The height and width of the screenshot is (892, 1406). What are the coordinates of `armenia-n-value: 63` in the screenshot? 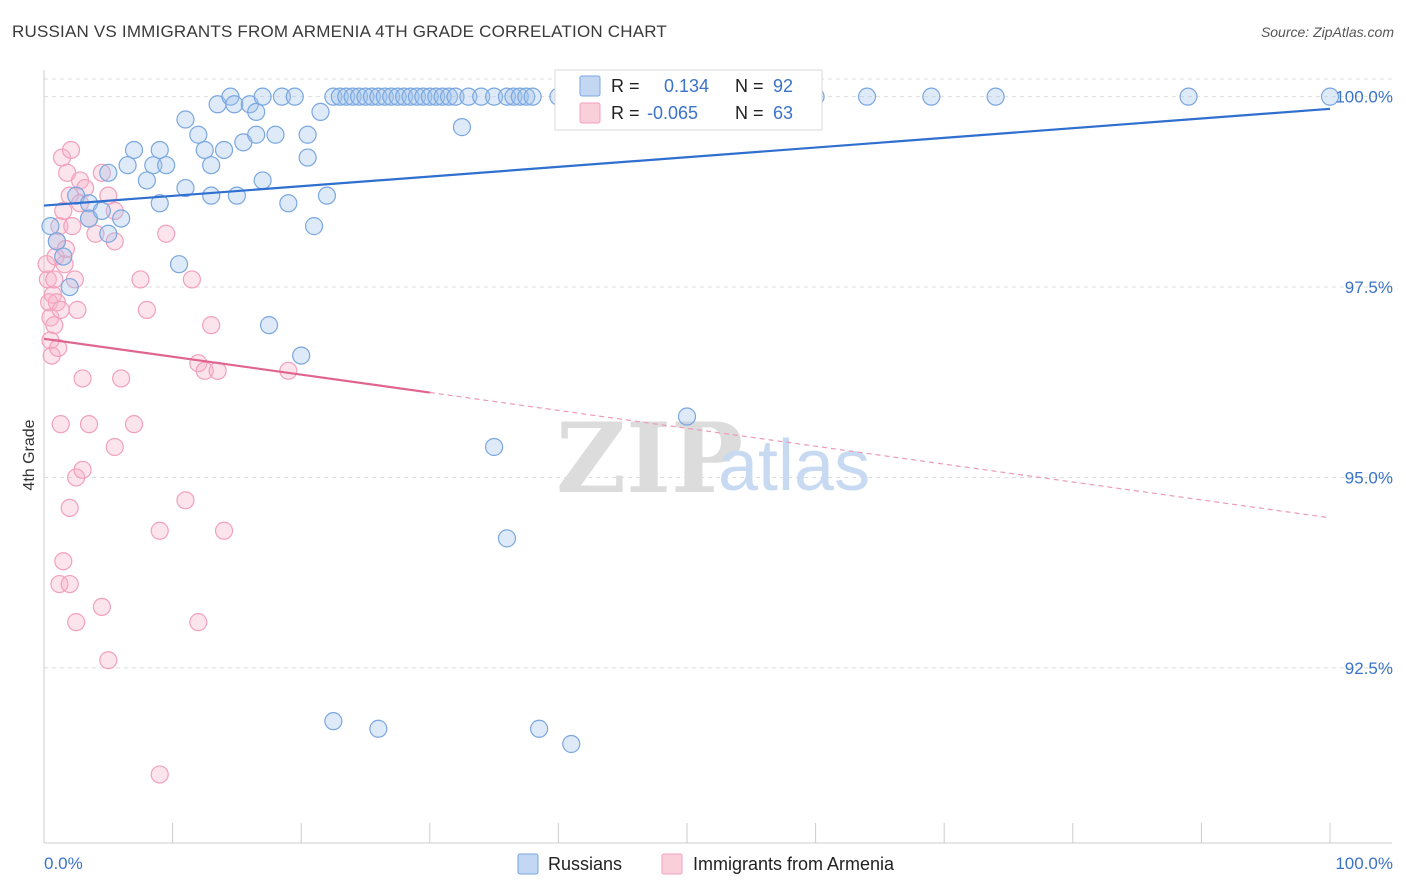 It's located at (783, 113).